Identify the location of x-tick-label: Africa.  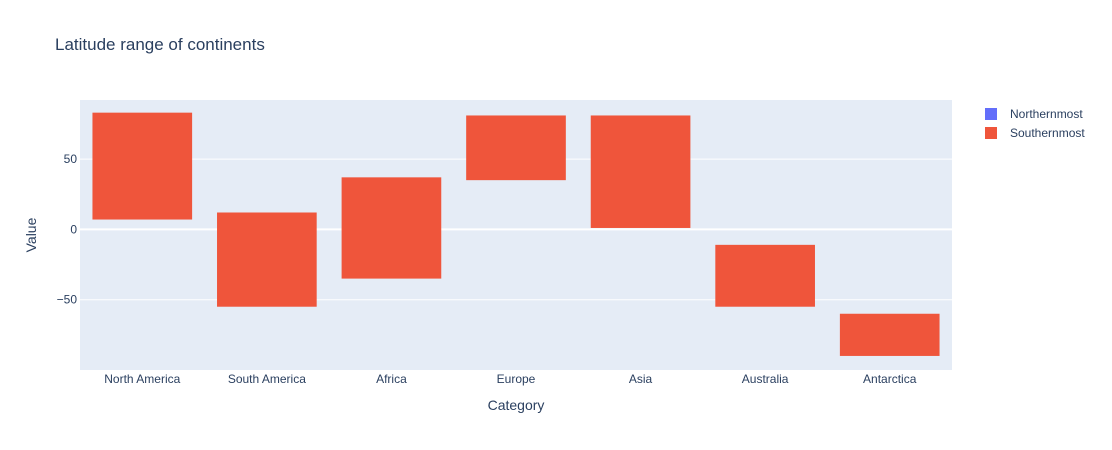
(391, 379).